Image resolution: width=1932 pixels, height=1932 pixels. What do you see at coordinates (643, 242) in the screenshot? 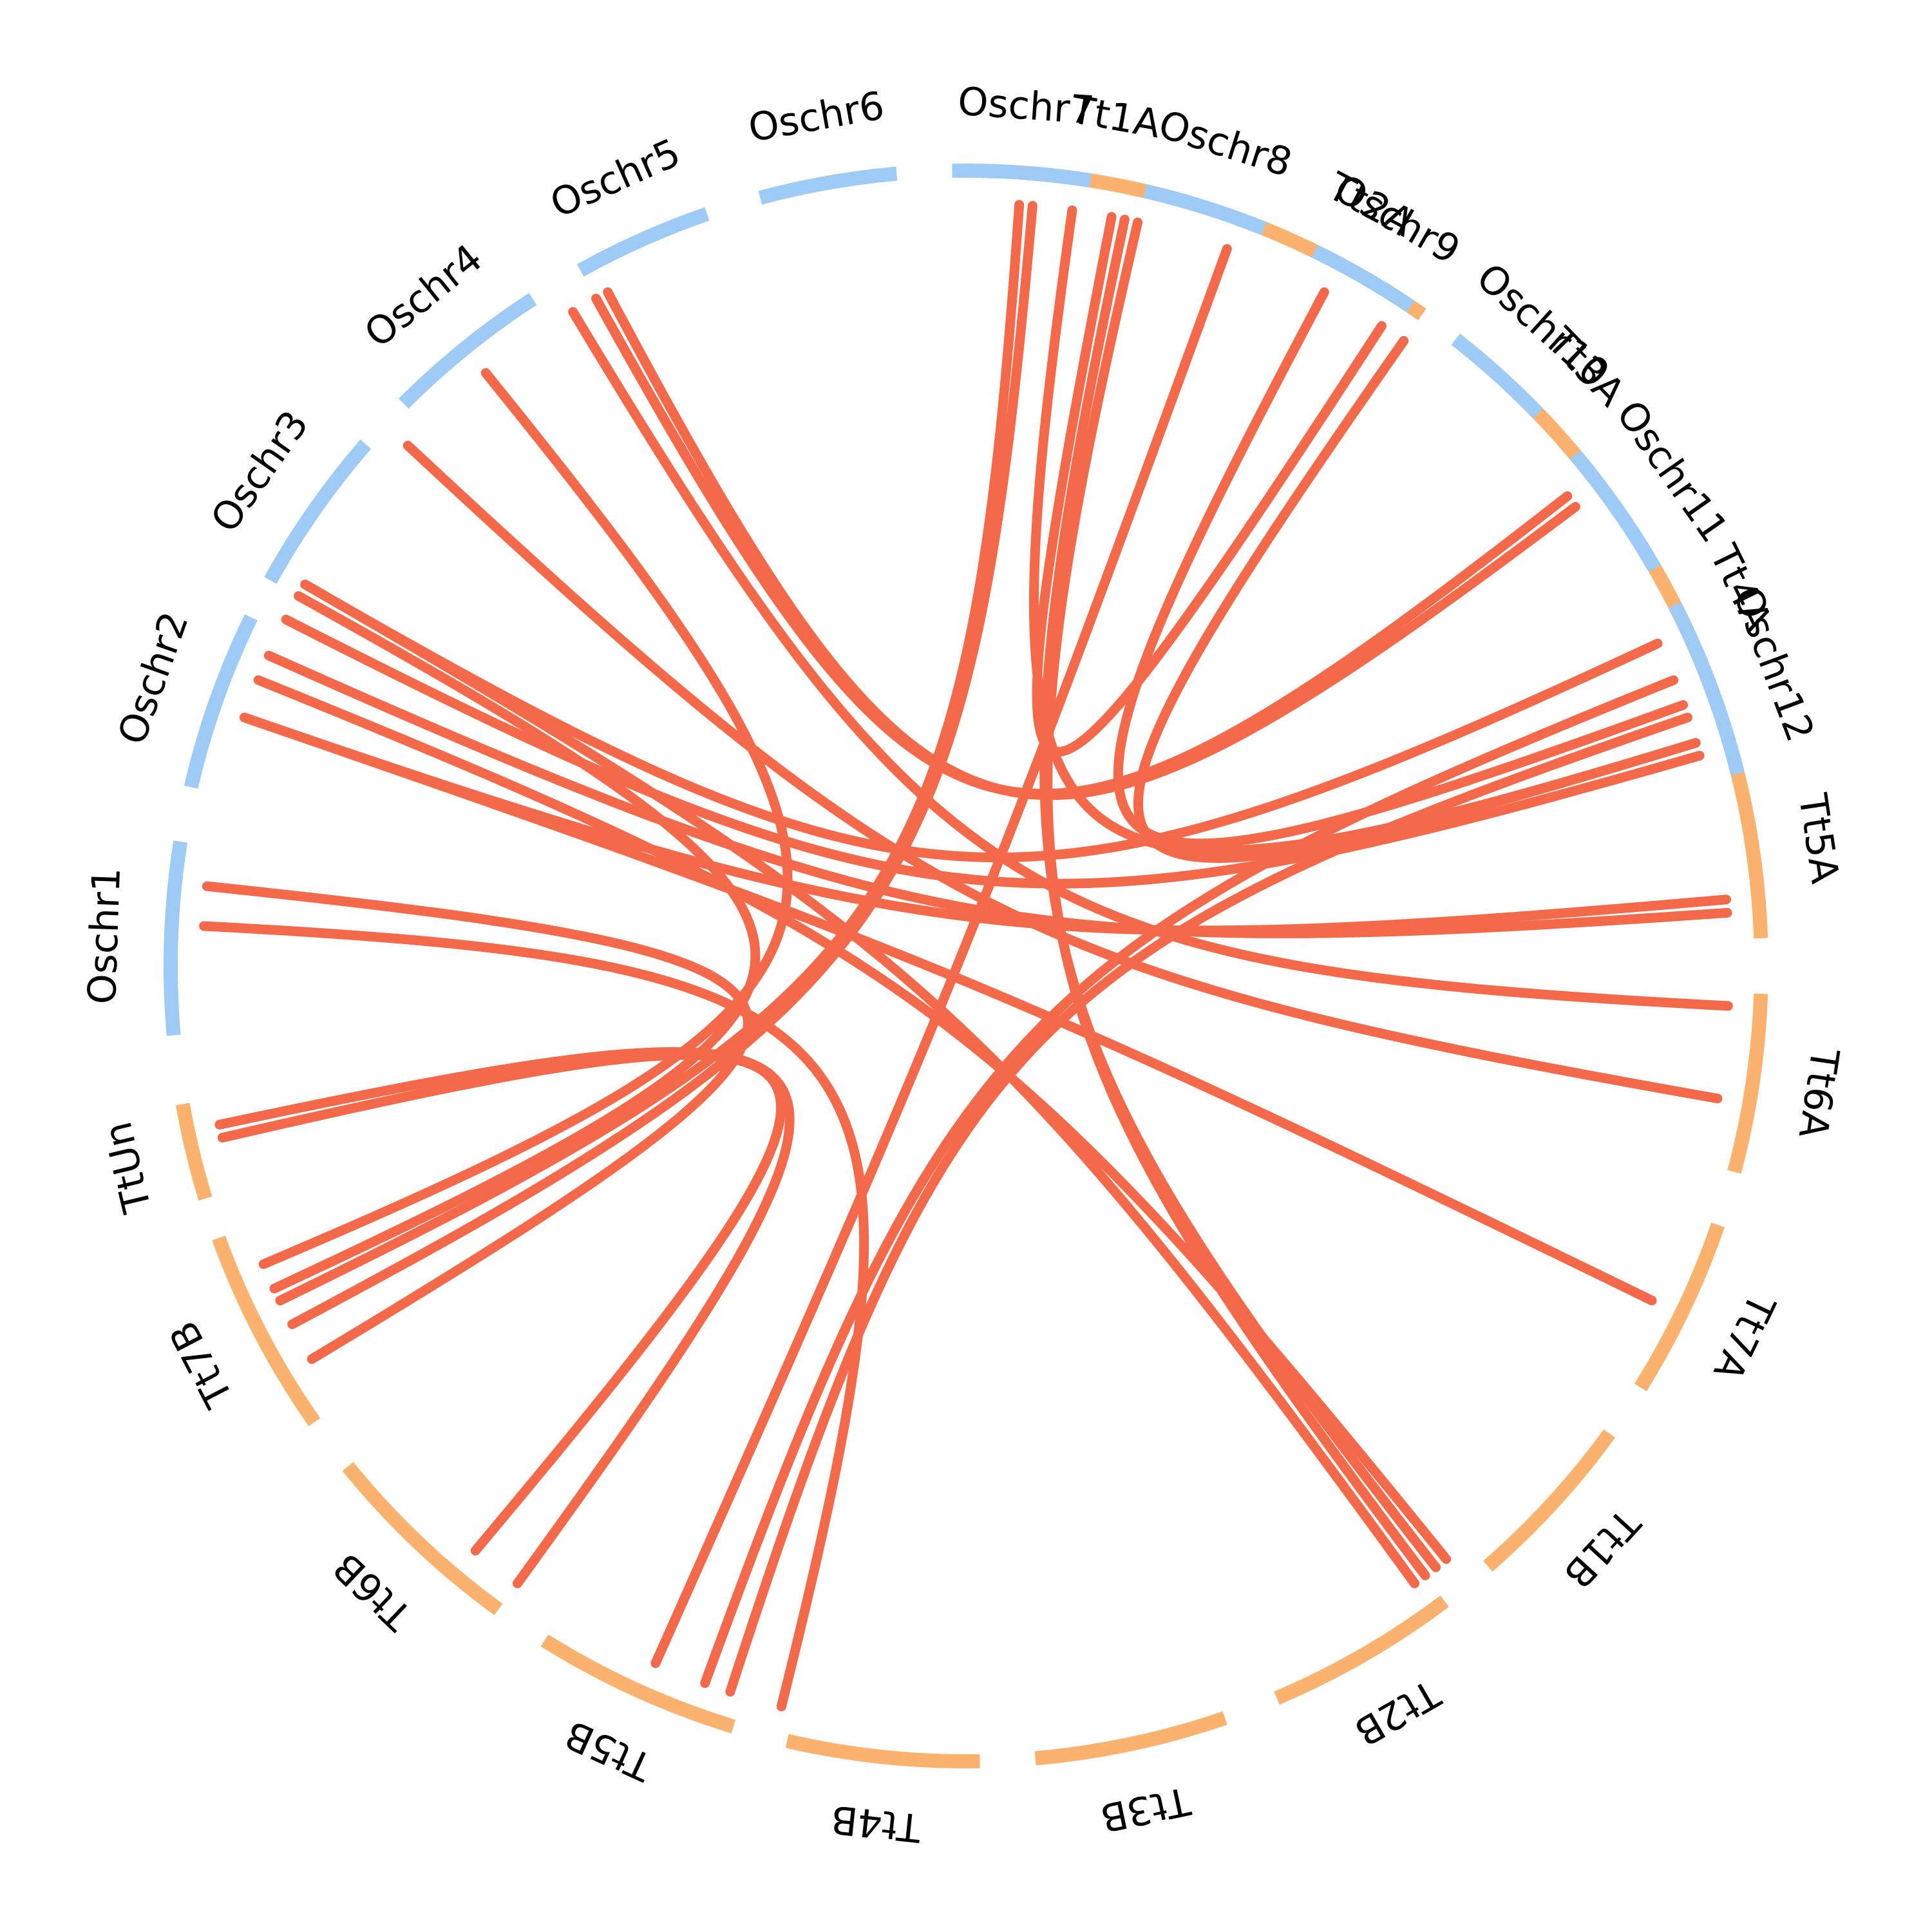
I see `chromosome-oschr5` at bounding box center [643, 242].